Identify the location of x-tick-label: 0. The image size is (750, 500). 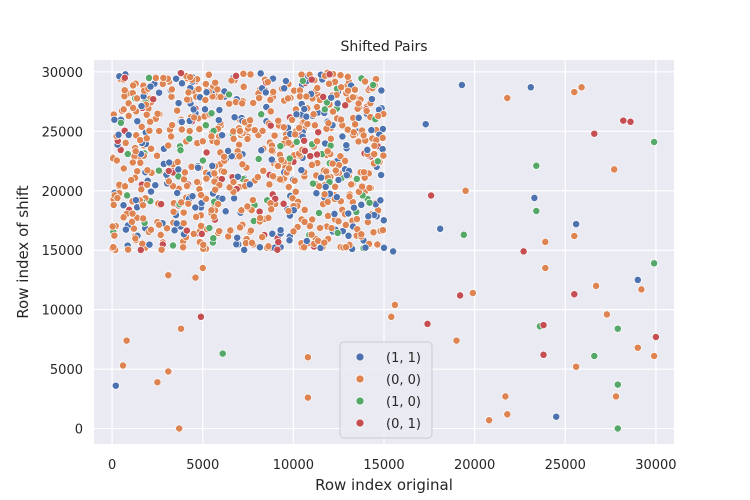
(112, 465).